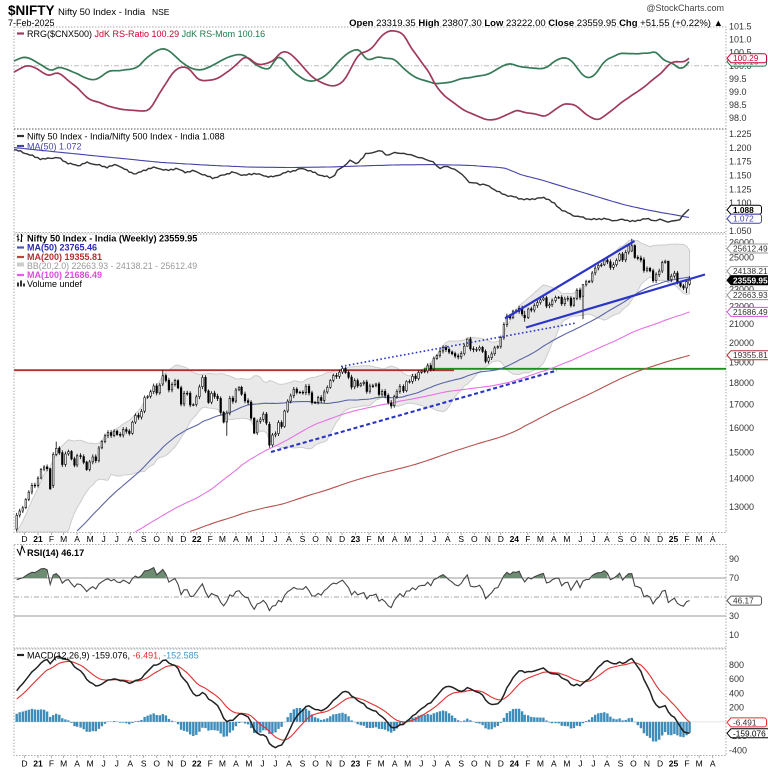 The image size is (768, 773). Describe the element at coordinates (740, 40) in the screenshot. I see `svg-text: 101.0` at that location.